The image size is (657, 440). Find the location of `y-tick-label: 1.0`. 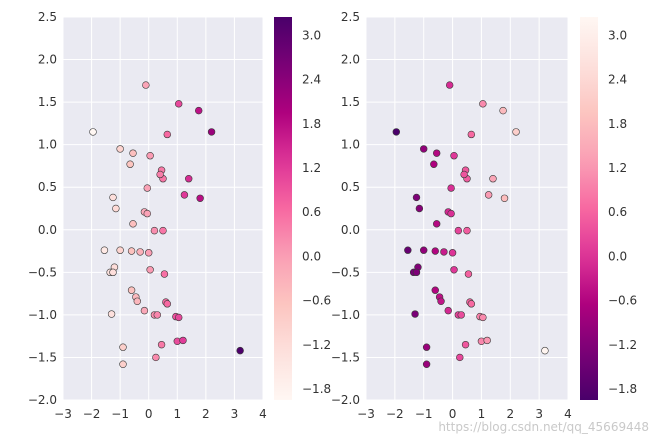

y-tick-label: 1.0 is located at coordinates (350, 145).